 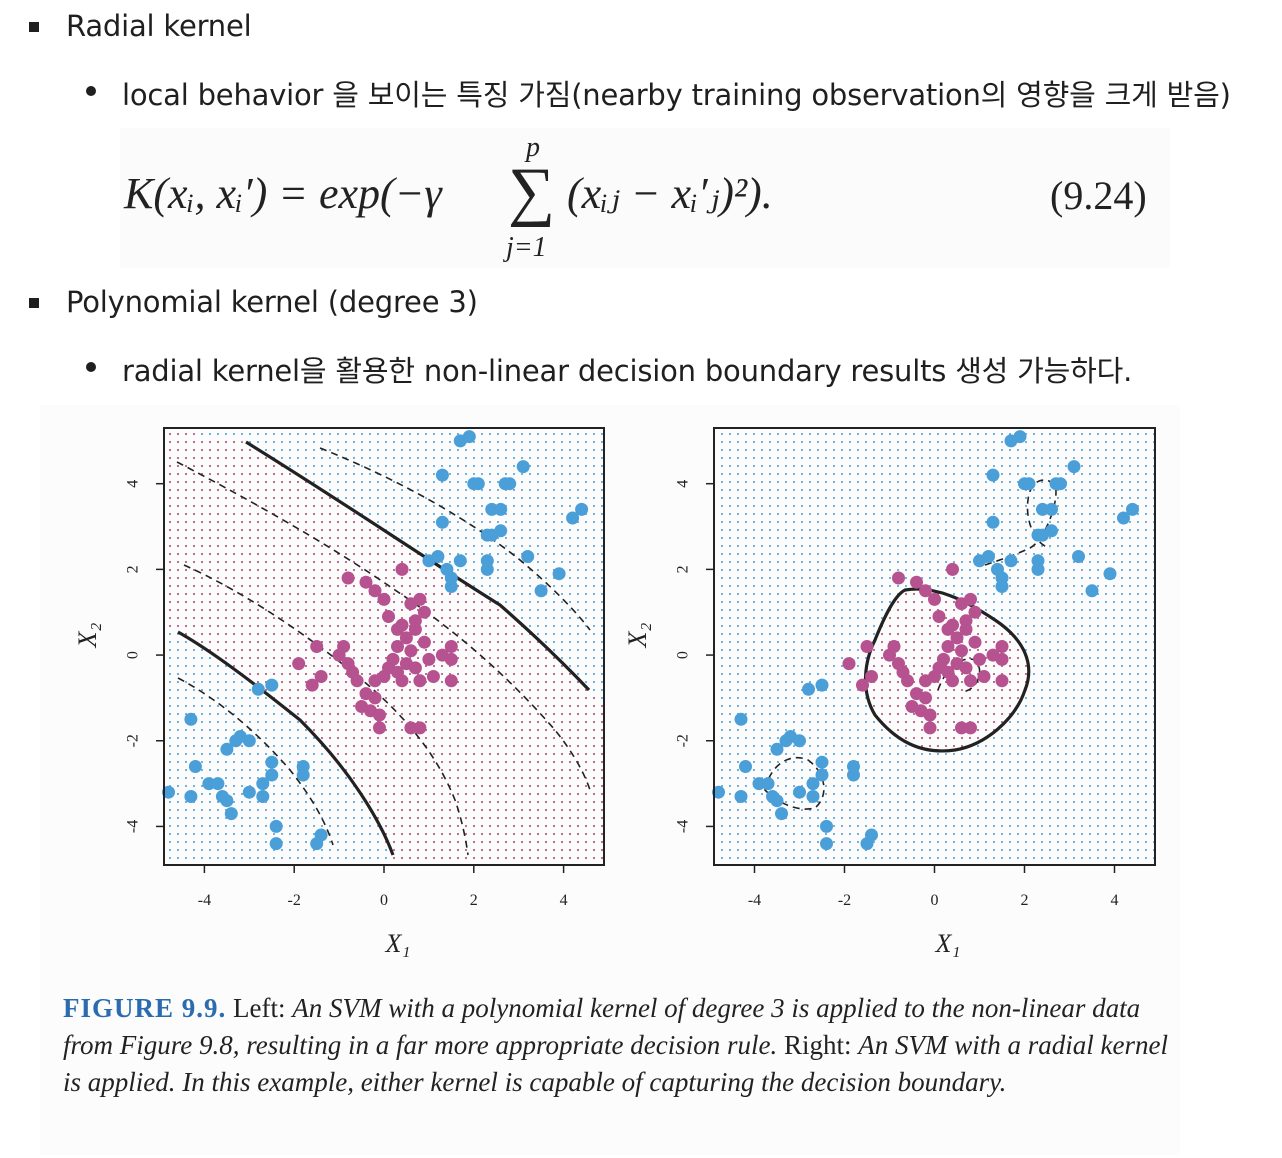 What do you see at coordinates (1115, 900) in the screenshot?
I see `right-xtick-label: 4` at bounding box center [1115, 900].